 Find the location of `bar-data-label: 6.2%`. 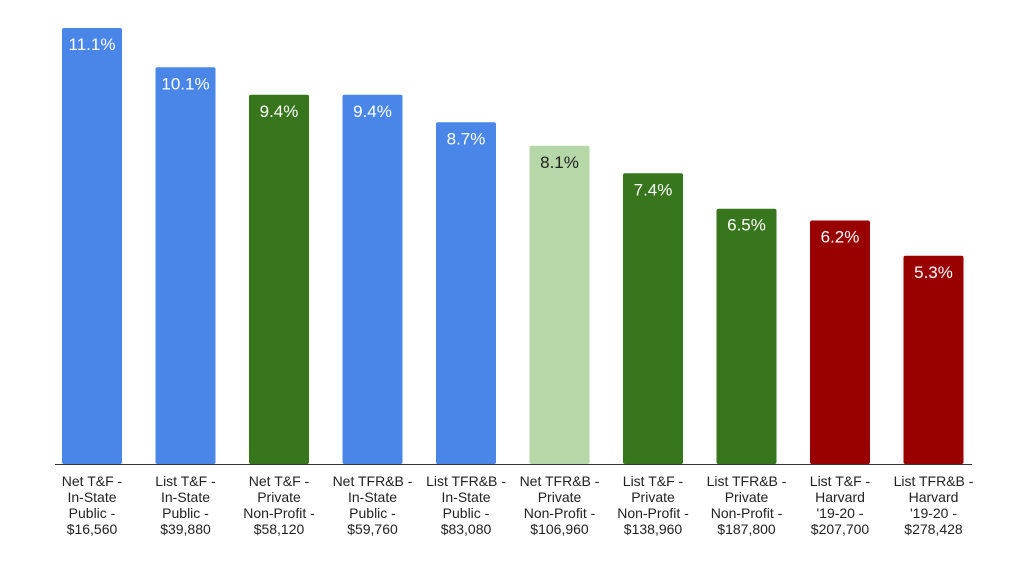

bar-data-label: 6.2% is located at coordinates (840, 237).